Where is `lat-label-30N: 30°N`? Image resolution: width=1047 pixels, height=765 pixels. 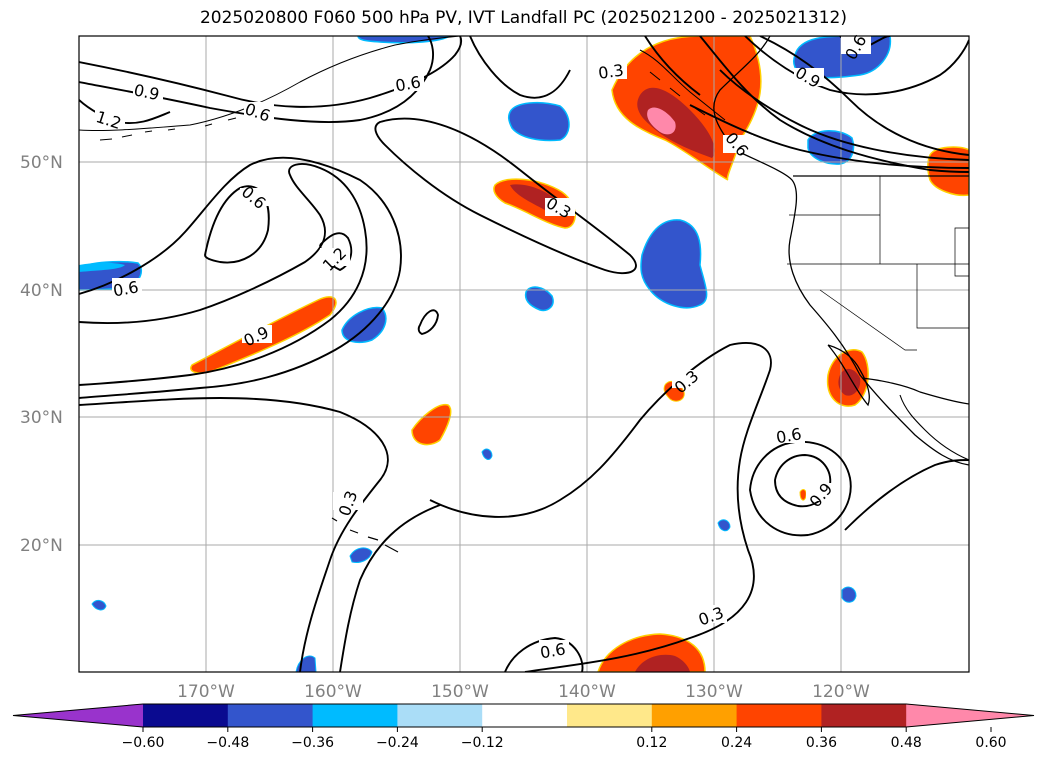 lat-label-30N: 30°N is located at coordinates (41, 418).